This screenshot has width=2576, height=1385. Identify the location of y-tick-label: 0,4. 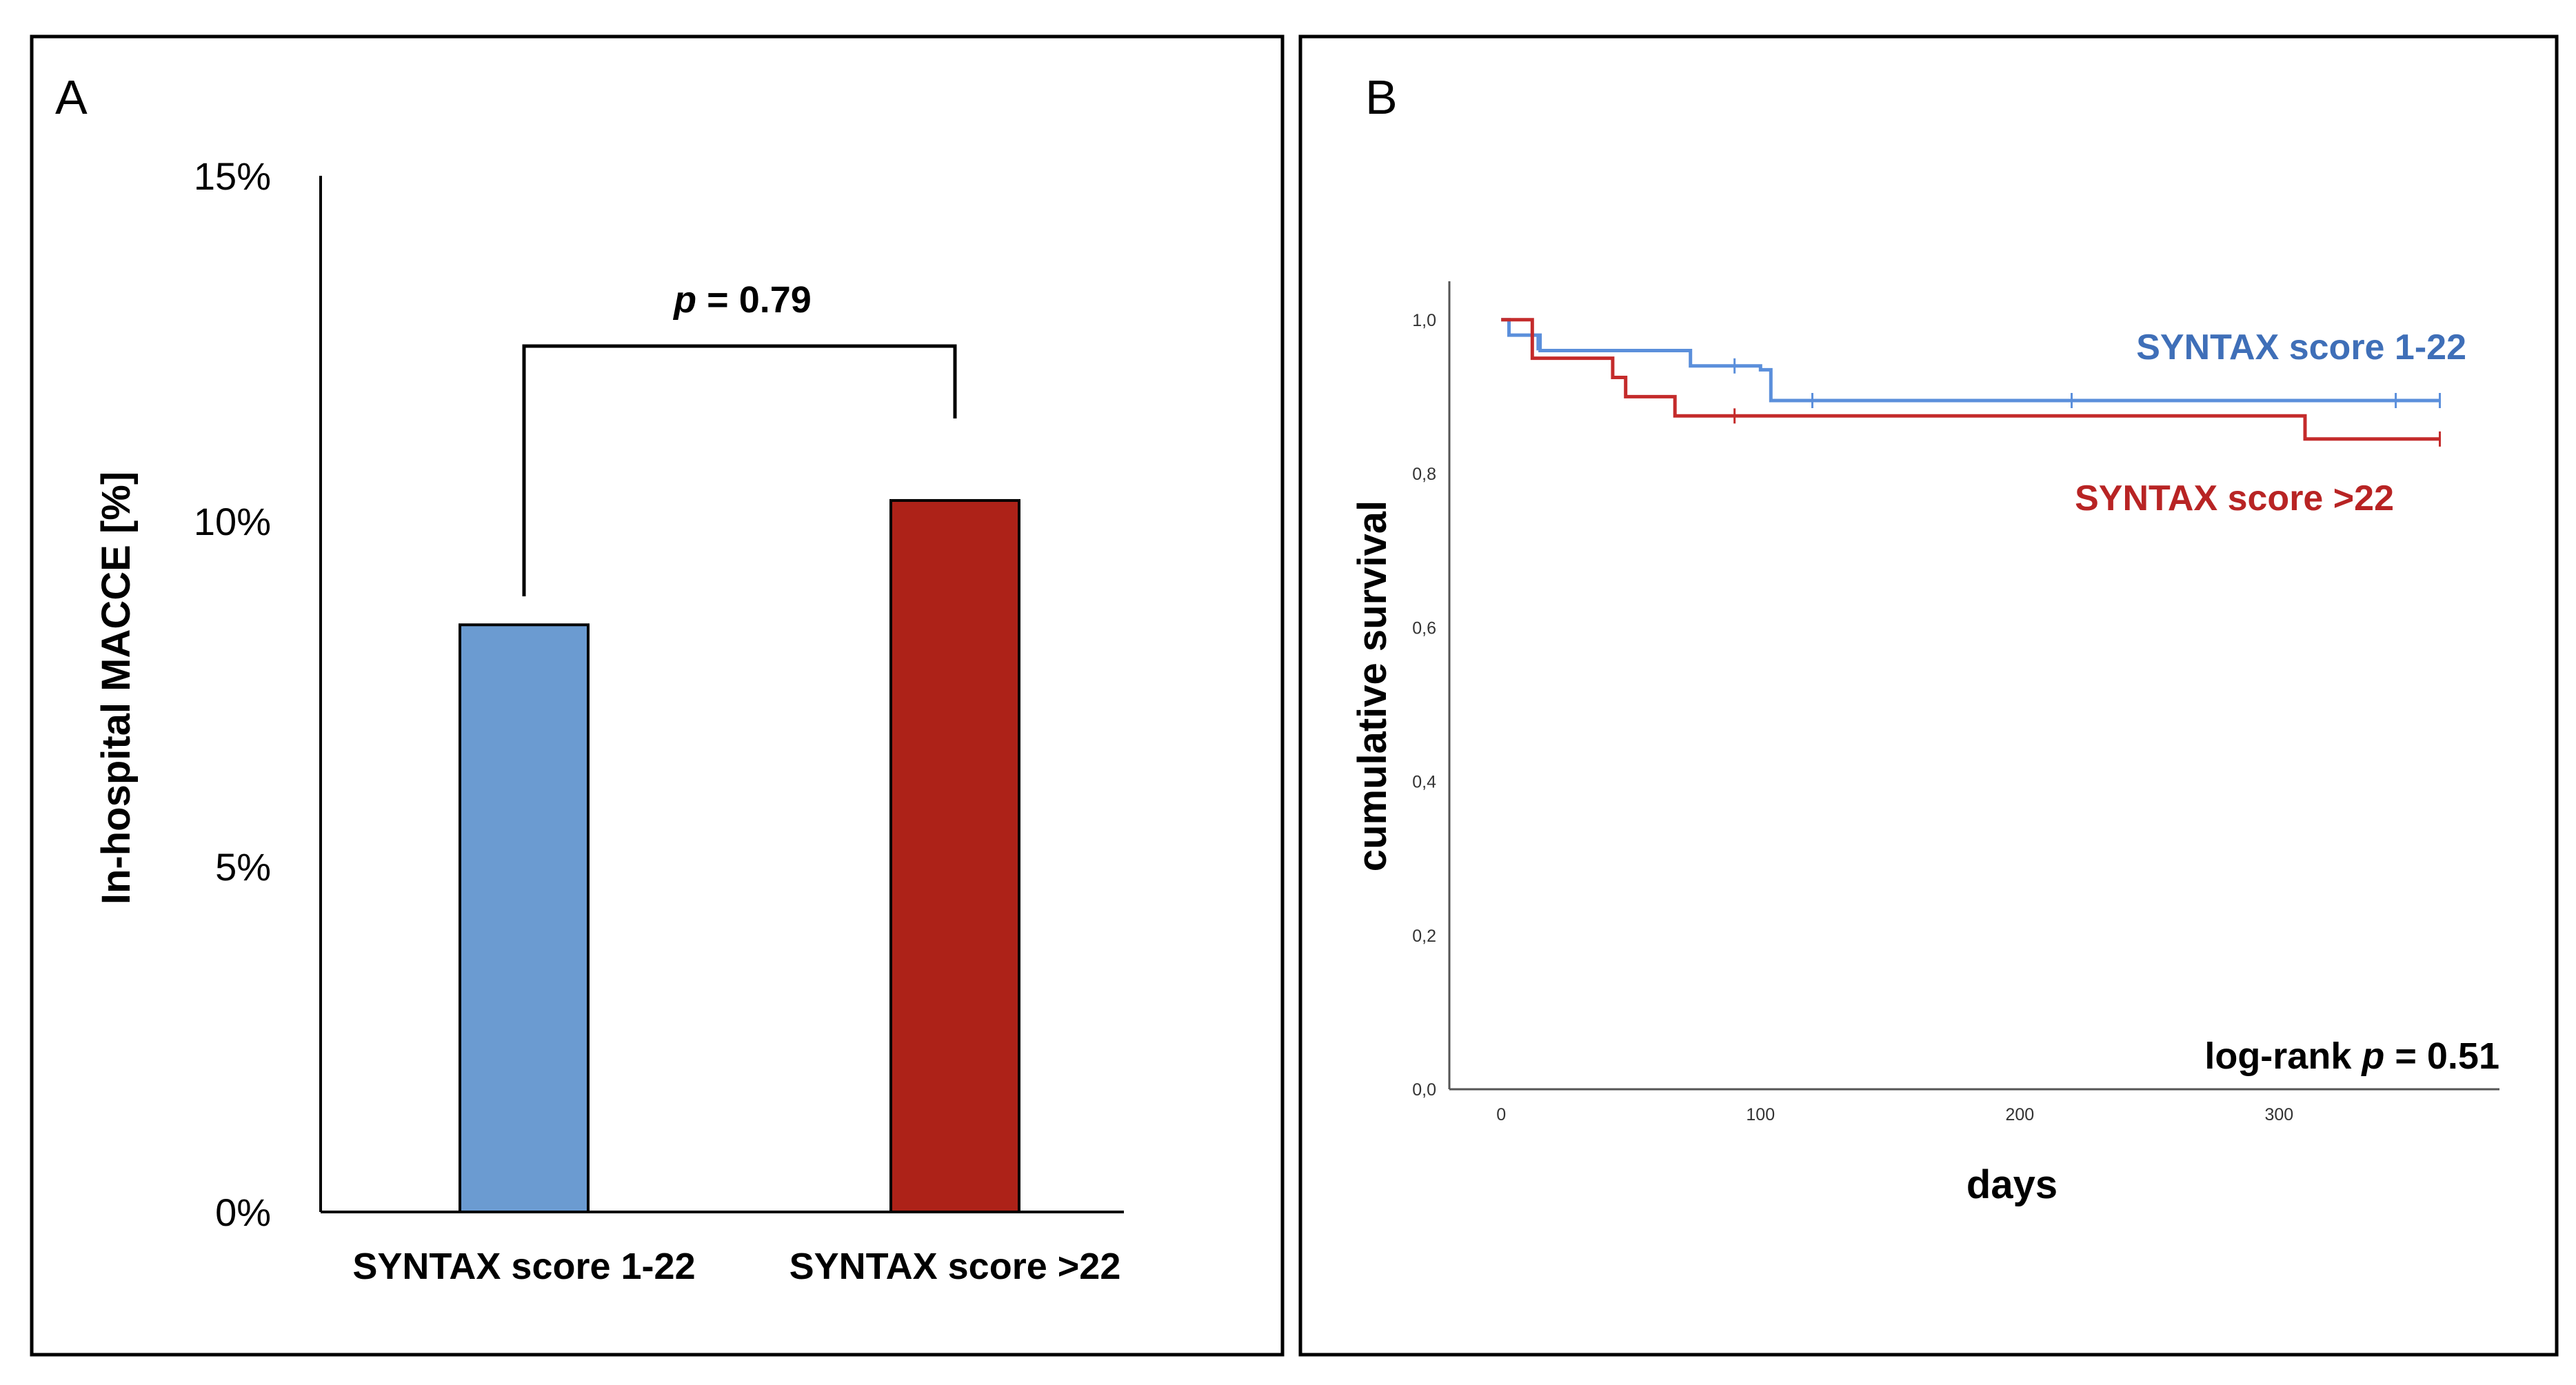
(1424, 782).